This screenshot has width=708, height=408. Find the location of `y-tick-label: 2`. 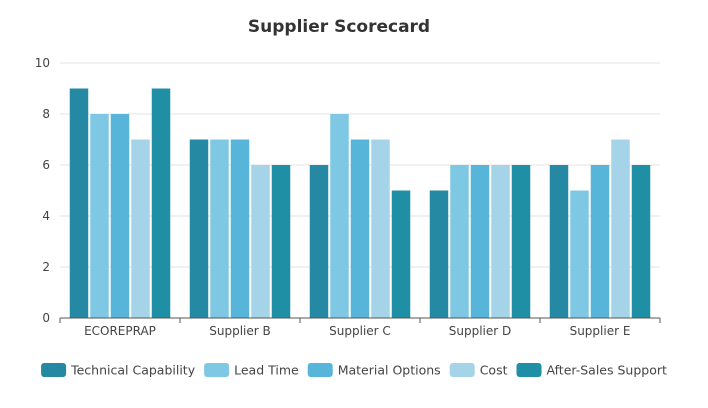

y-tick-label: 2 is located at coordinates (46, 267).